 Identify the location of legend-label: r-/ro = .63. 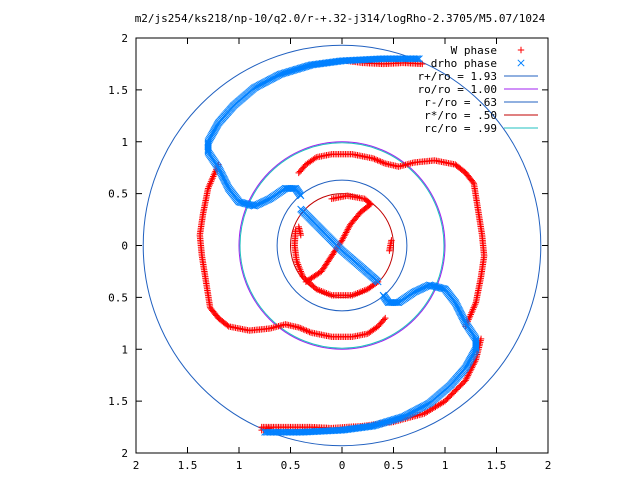
(460, 102).